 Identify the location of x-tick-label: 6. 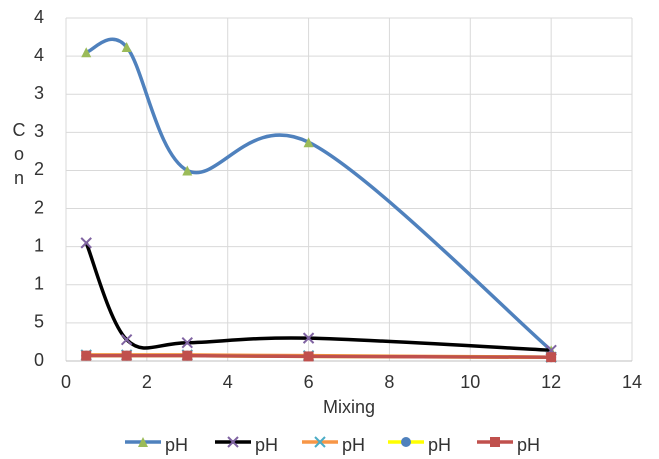
(309, 382).